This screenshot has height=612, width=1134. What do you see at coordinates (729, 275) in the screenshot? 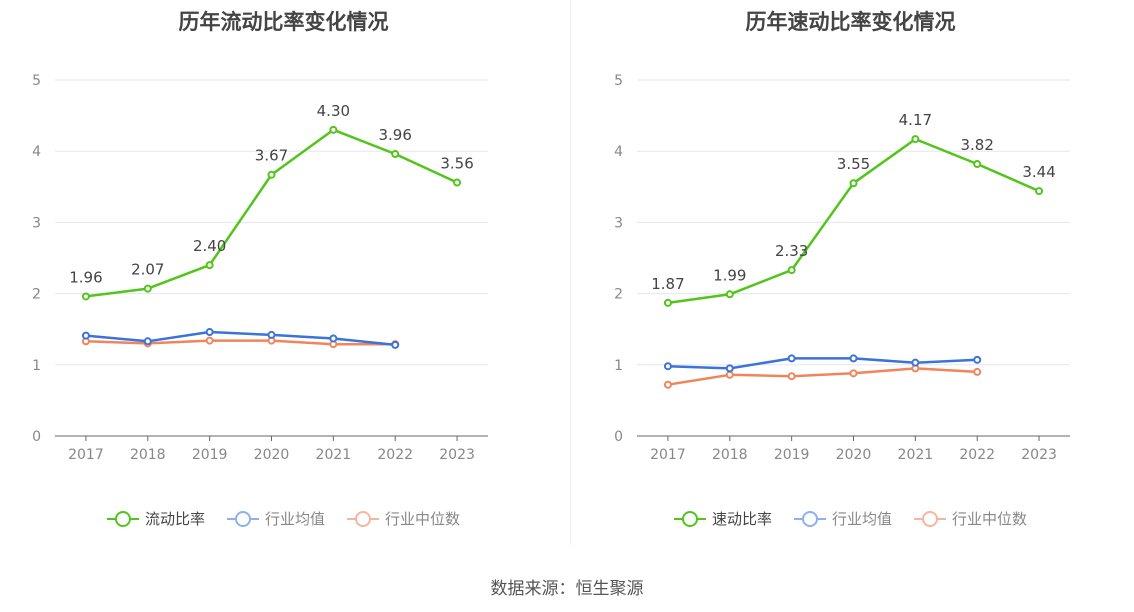
I see `data-label: 1.99` at bounding box center [729, 275].